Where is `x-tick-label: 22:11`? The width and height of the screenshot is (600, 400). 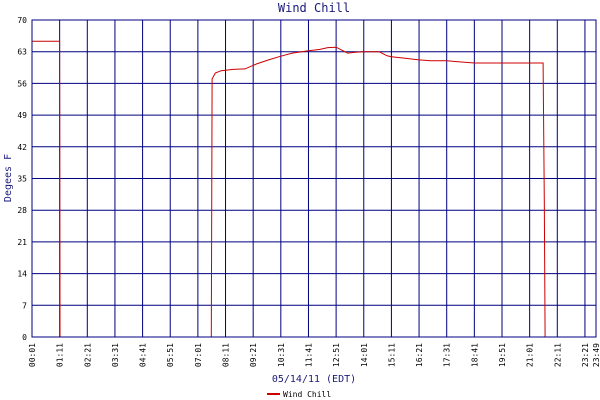 x-tick-label: 22:11 is located at coordinates (557, 355).